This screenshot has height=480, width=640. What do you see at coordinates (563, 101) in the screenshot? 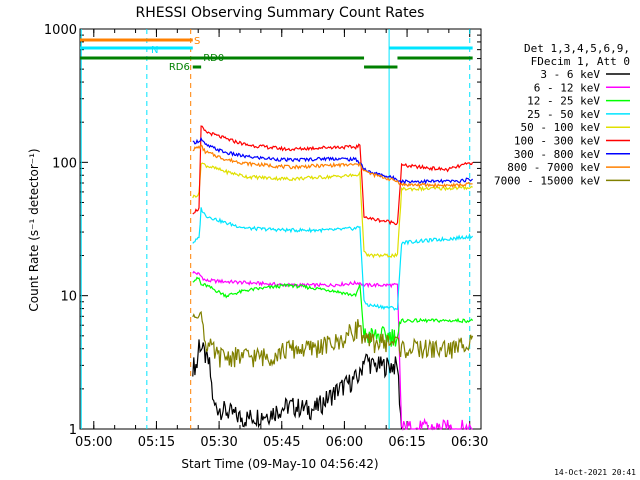
I see `legend-label-2: 12 - 25 keV` at bounding box center [563, 101].